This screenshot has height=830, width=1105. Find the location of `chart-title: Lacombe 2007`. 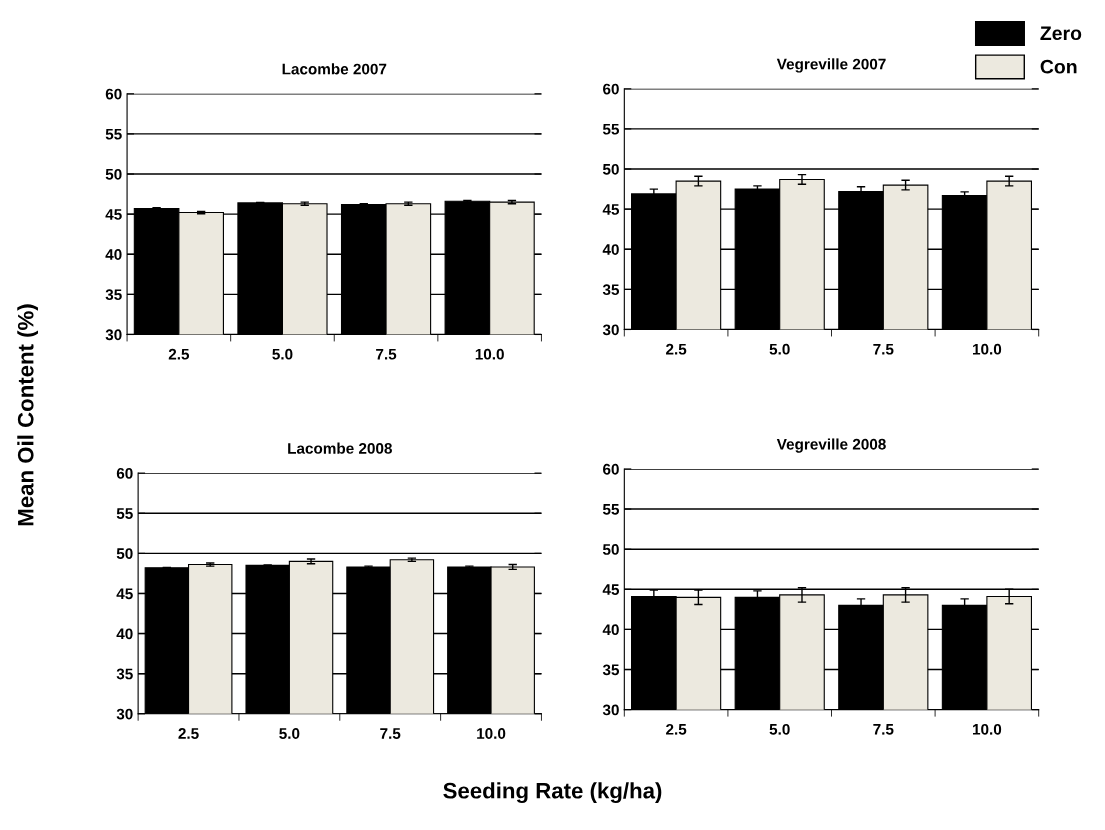

chart-title: Lacombe 2007 is located at coordinates (334, 69).